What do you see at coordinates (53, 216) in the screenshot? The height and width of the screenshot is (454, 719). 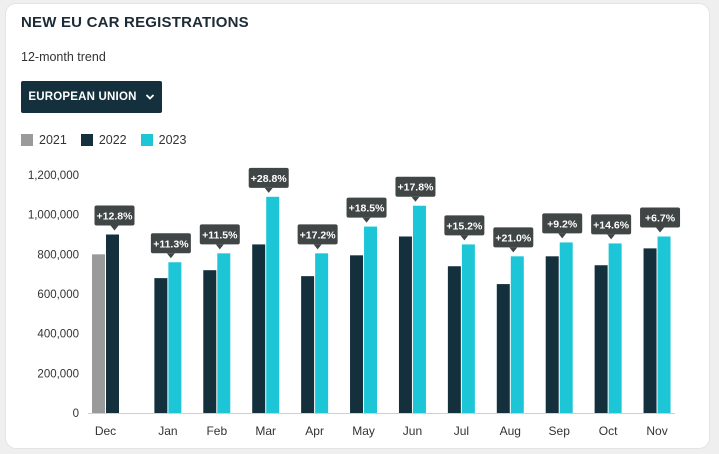 I see `y-tick-label: 1,000,000` at bounding box center [53, 216].